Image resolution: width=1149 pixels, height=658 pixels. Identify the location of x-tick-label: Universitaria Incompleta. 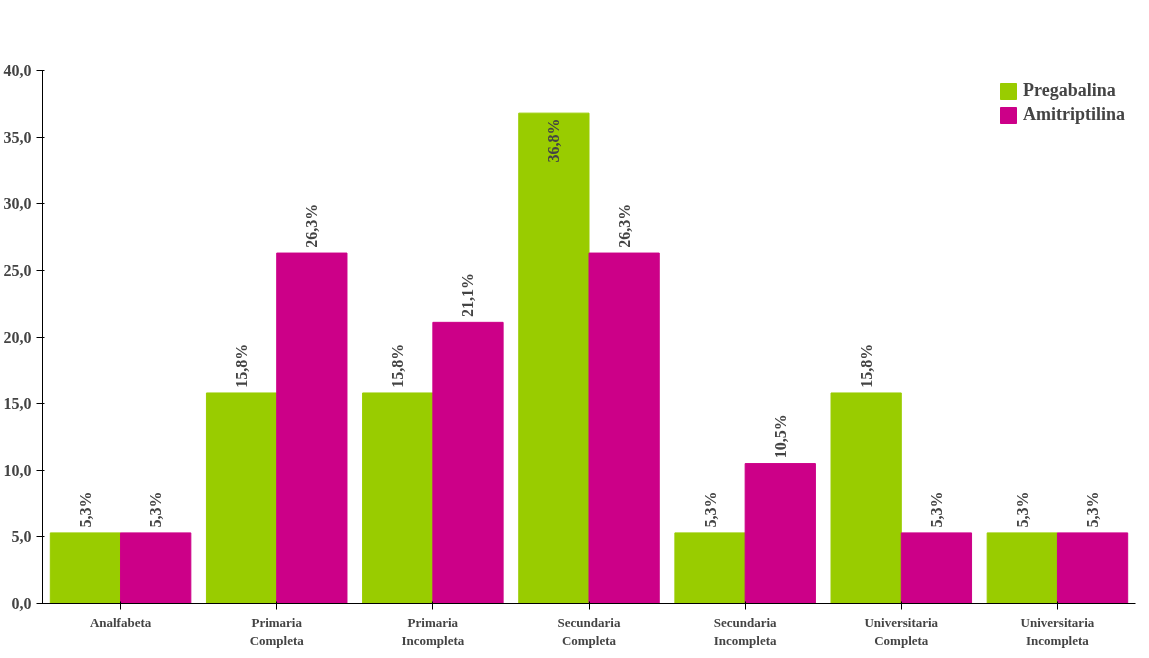
(1057, 631).